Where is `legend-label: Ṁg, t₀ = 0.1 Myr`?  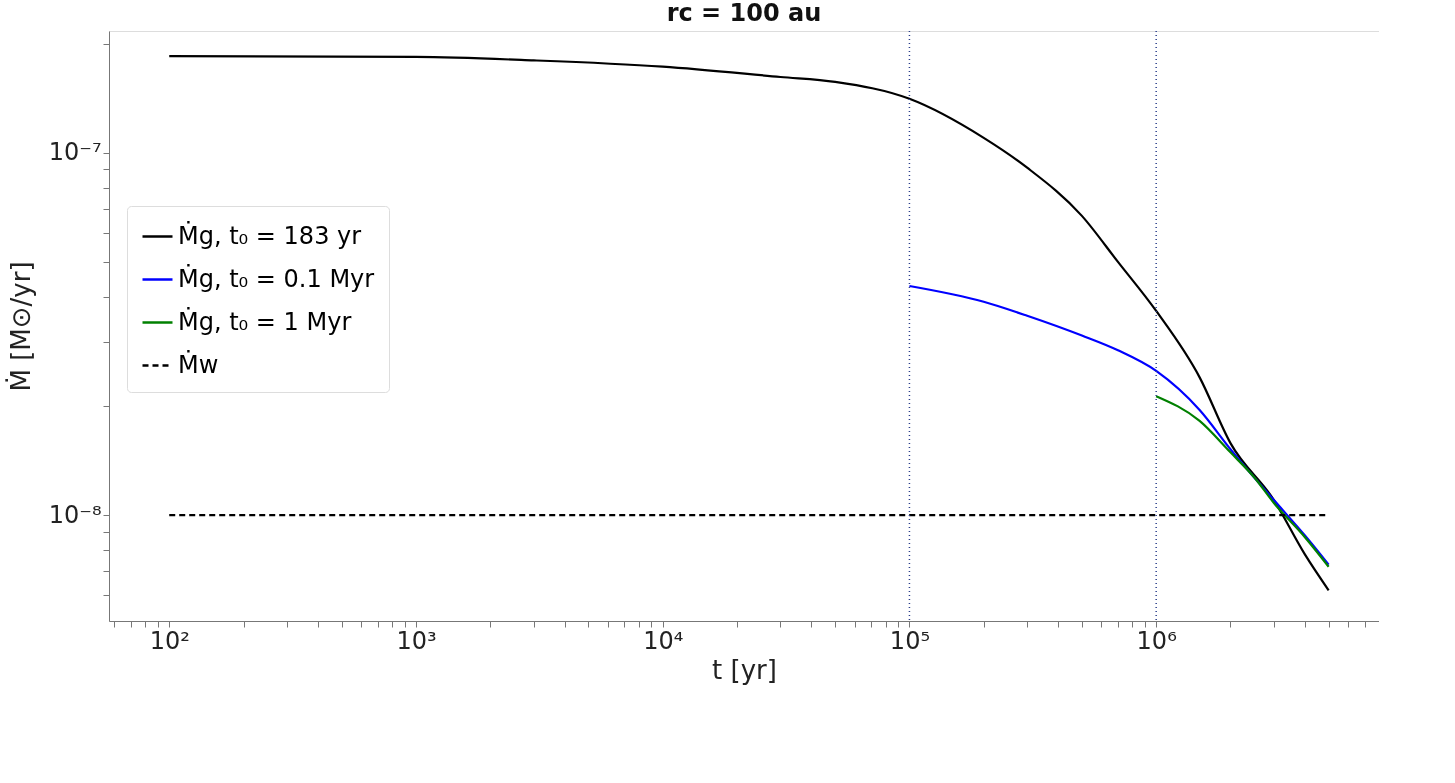
legend-label: Ṁg, t₀ = 0.1 Myr is located at coordinates (276, 278).